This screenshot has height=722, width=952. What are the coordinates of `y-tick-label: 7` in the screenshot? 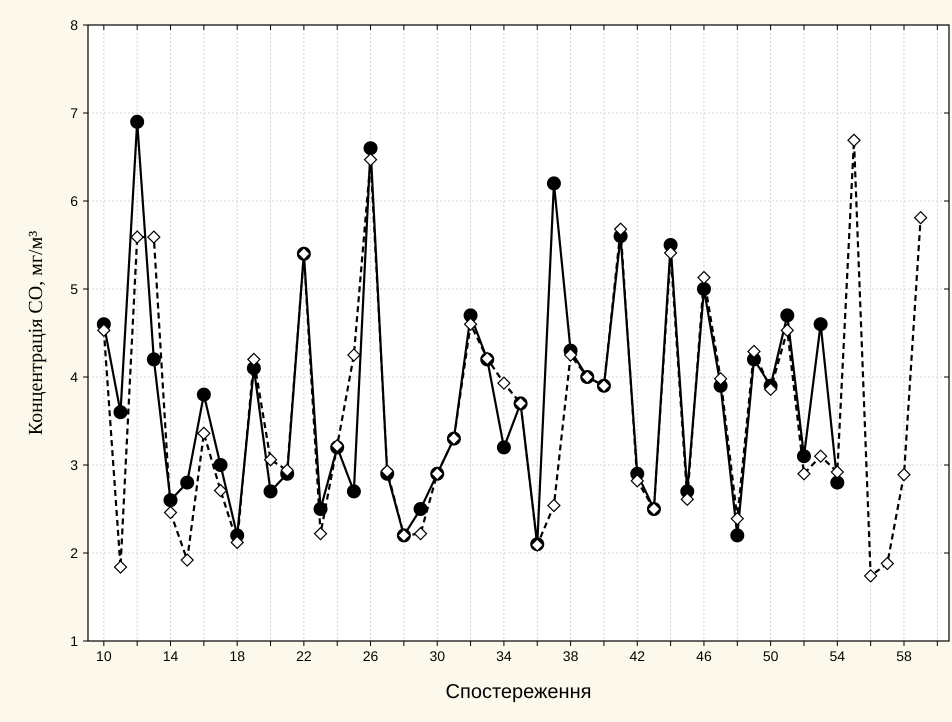 It's located at (74, 113).